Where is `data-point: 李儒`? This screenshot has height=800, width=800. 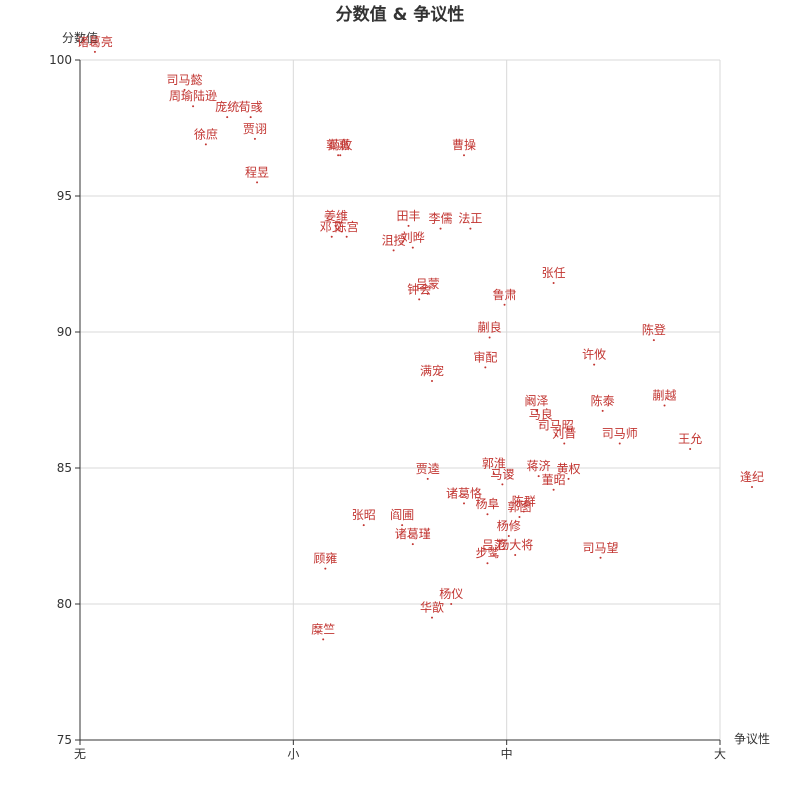
data-point: 李儒 is located at coordinates (441, 220).